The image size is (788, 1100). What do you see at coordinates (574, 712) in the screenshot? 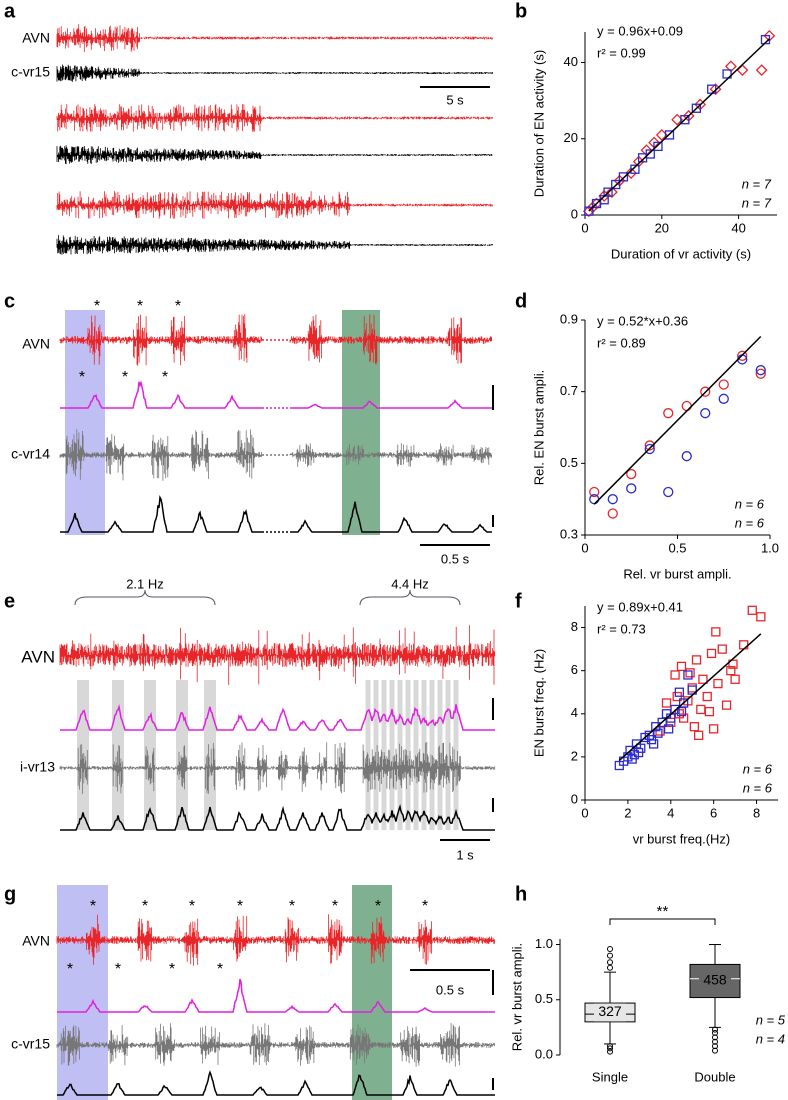
I see `y-tick-label: 4` at bounding box center [574, 712].